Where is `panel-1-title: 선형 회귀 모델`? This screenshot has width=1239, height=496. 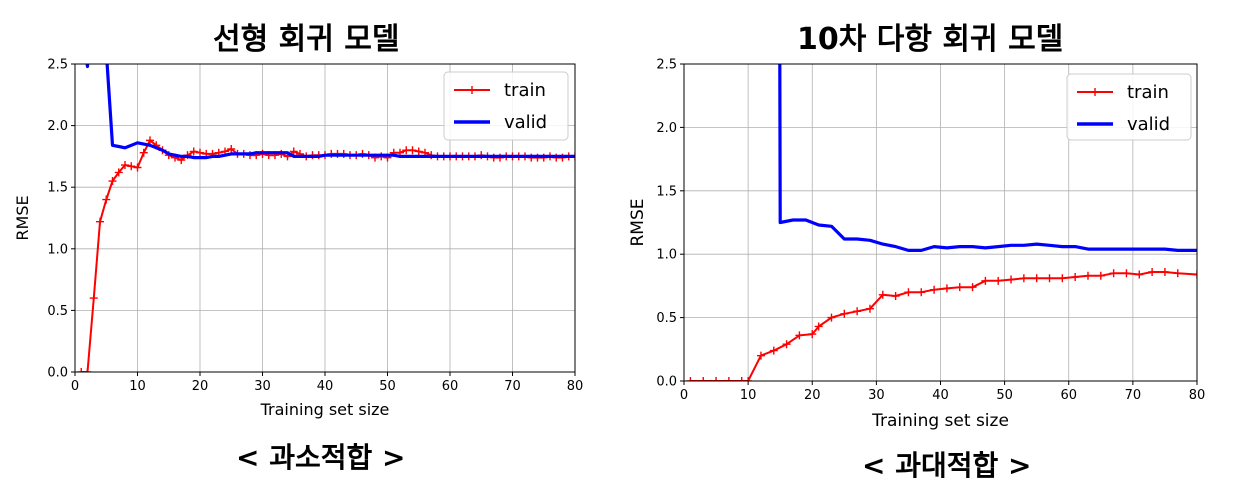 panel-1-title: 선형 회귀 모델 is located at coordinates (306, 39).